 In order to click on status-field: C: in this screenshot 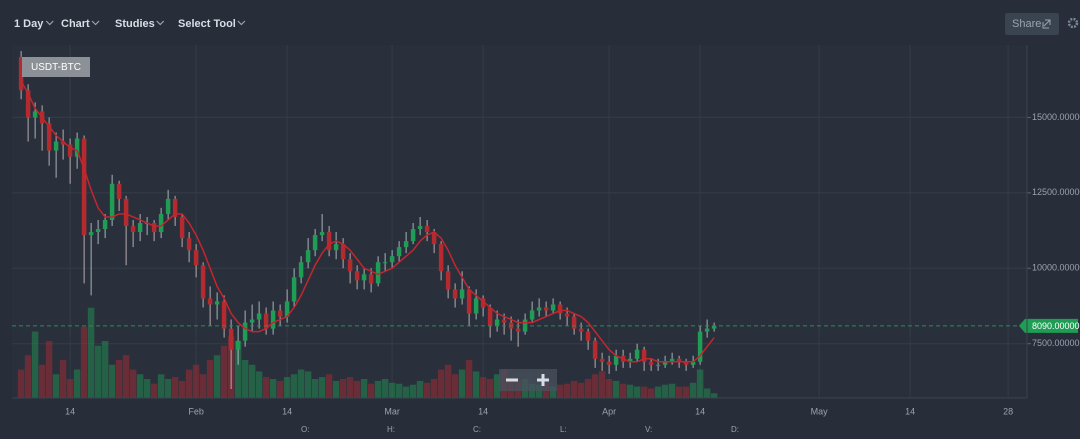, I will do `click(477, 429)`.